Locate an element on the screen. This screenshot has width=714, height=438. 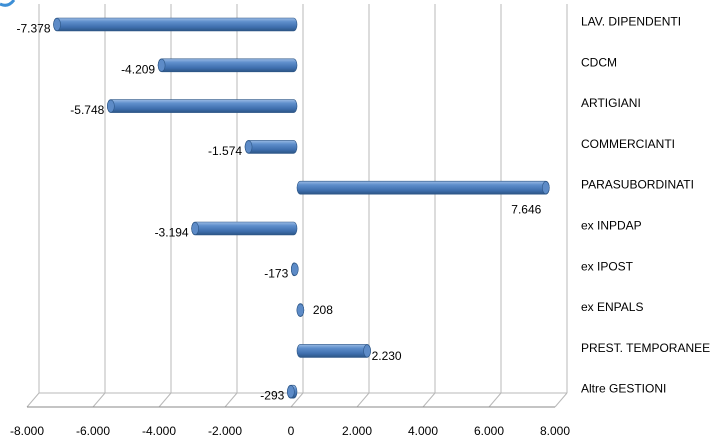
category-label: PREST. TEMPORANEE is located at coordinates (645, 348).